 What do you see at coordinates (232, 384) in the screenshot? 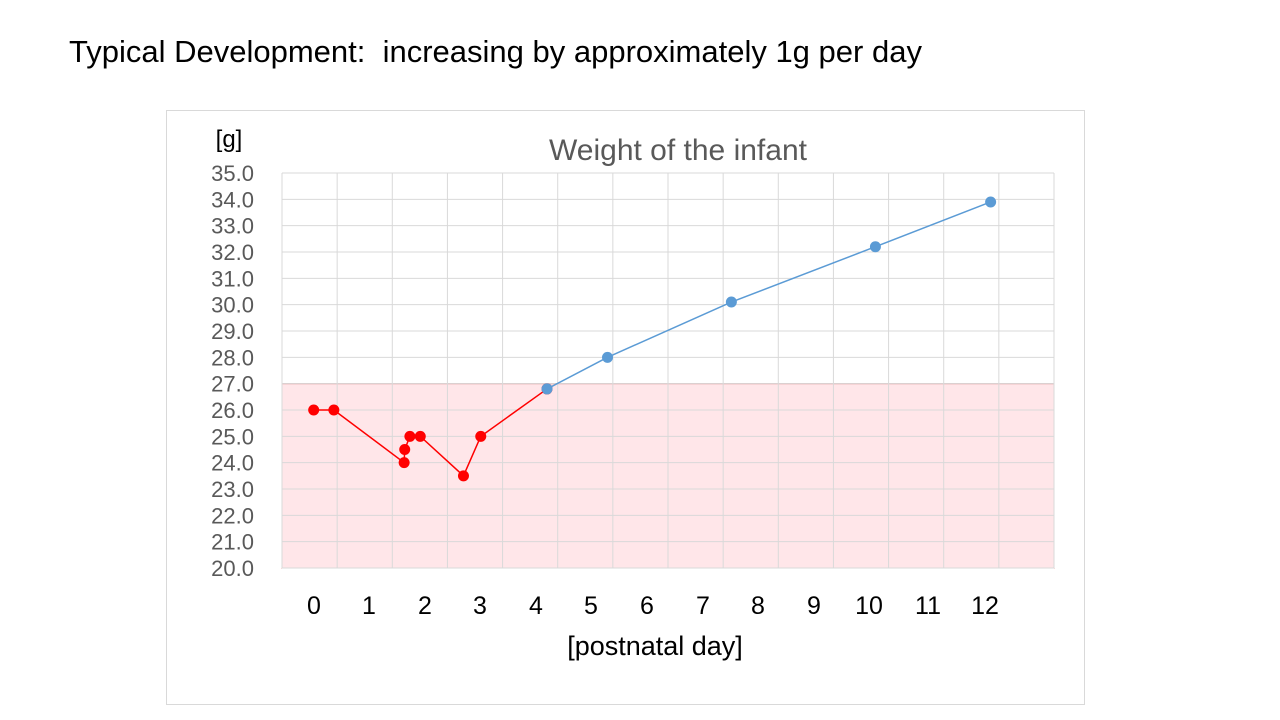
I see `y-tick-label: 27.0` at bounding box center [232, 384].